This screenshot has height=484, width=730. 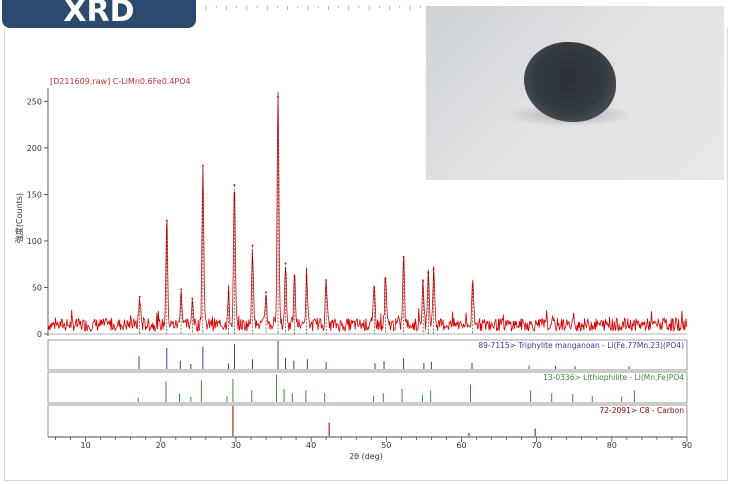 What do you see at coordinates (613, 377) in the screenshot?
I see `reference-label: 13-0336> Lithiophilite - Li(Mn,Fe)PO4` at bounding box center [613, 377].